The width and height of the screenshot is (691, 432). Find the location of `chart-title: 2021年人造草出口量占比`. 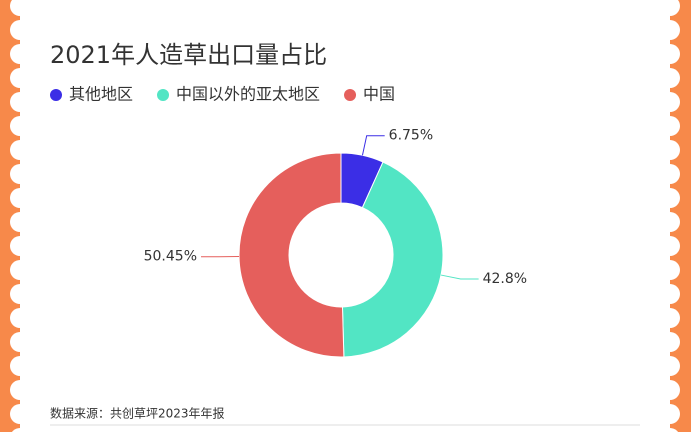

chart-title: 2021年人造草出口量占比 is located at coordinates (188, 55).